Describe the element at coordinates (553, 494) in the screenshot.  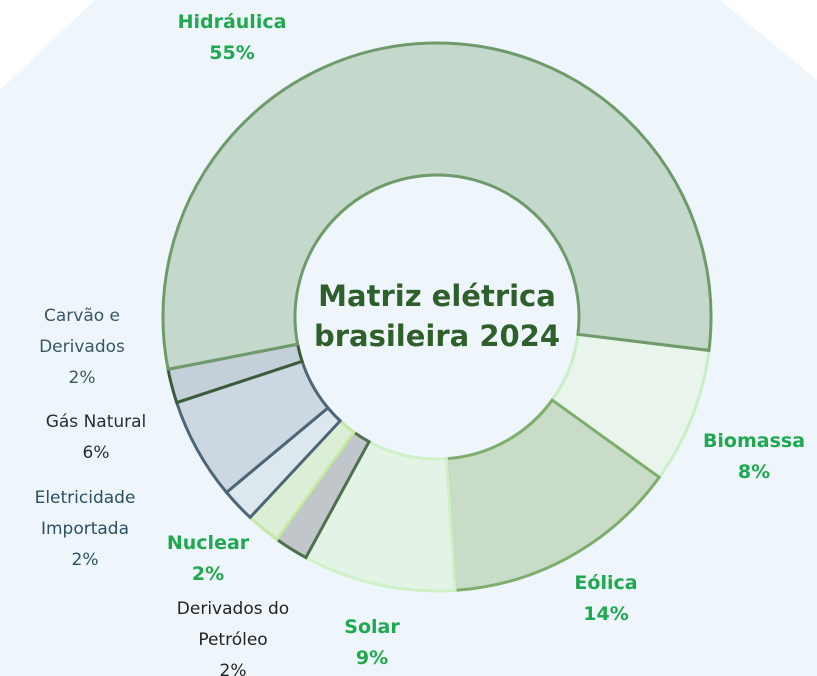
I see `slice` at that location.